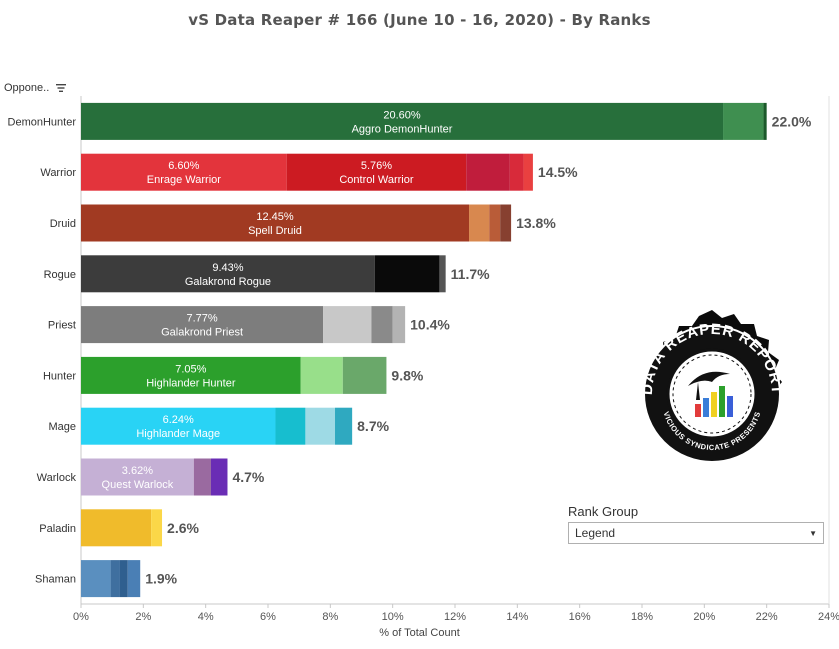 Image resolution: width=839 pixels, height=649 pixels. What do you see at coordinates (55, 580) in the screenshot?
I see `category-label: Shaman` at bounding box center [55, 580].